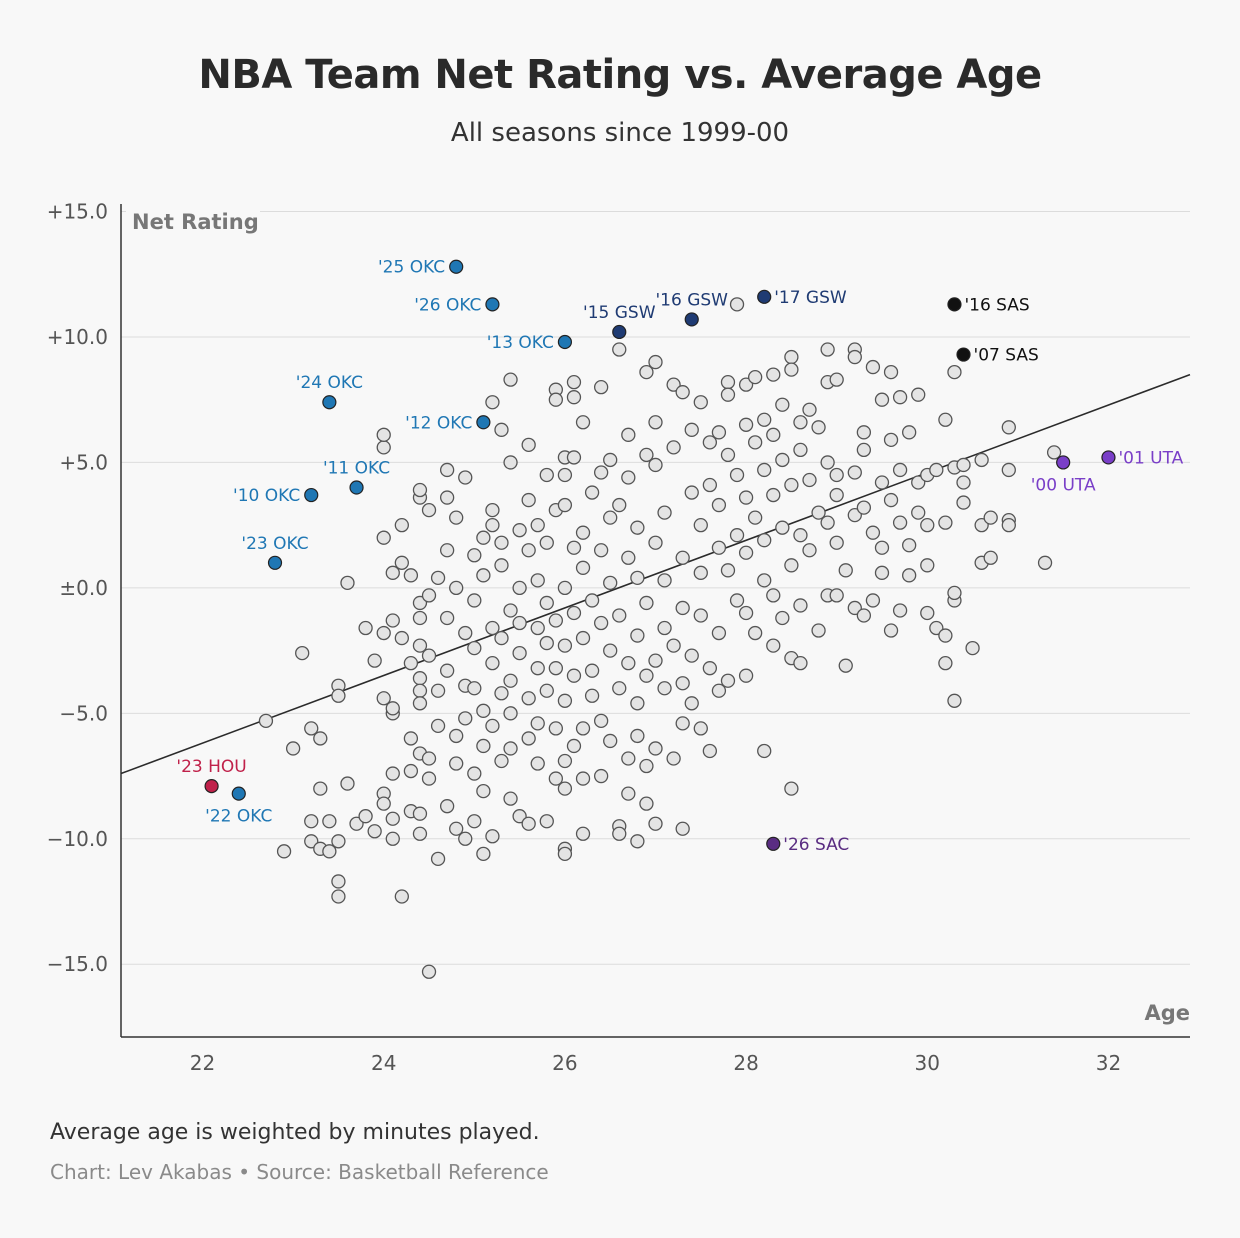 The height and width of the screenshot is (1238, 1240). Describe the element at coordinates (1167, 1013) in the screenshot. I see `x-axis-label: Age` at that location.